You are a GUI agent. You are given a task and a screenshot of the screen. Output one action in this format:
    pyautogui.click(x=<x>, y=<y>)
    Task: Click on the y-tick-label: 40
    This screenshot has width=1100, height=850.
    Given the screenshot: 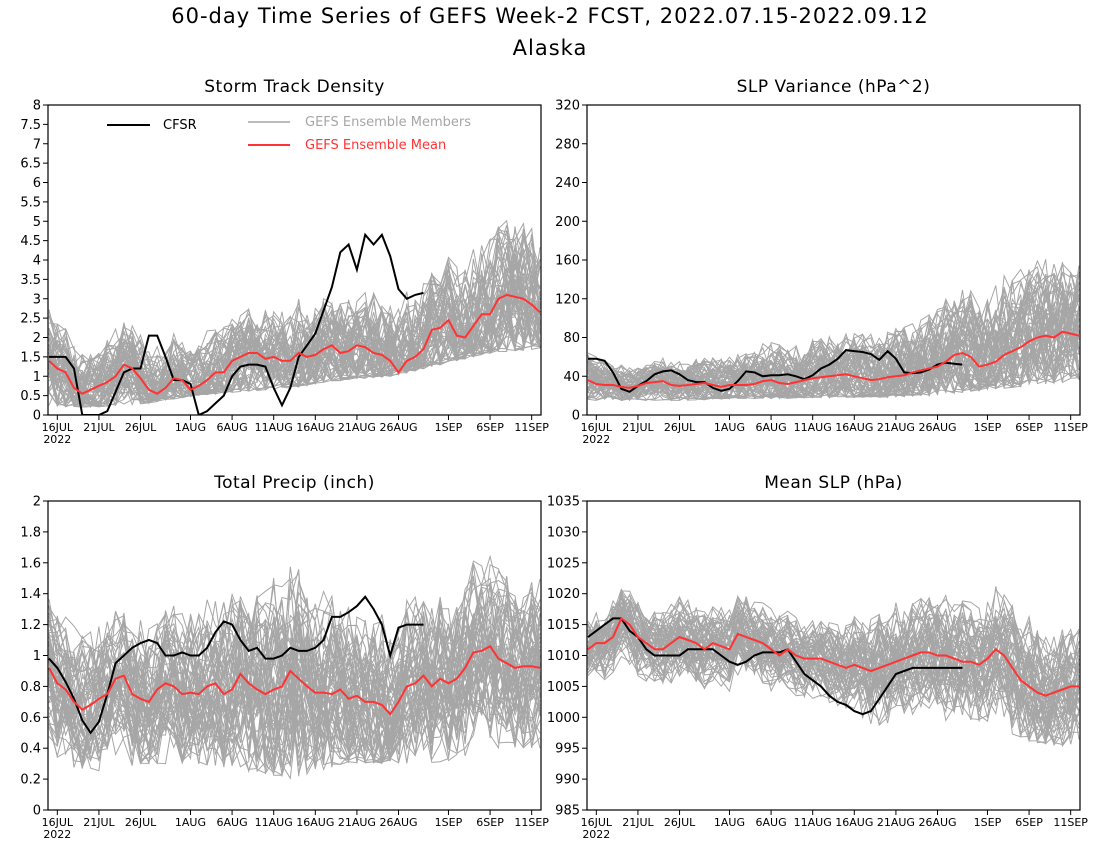 What is the action you would take?
    pyautogui.click(x=571, y=377)
    